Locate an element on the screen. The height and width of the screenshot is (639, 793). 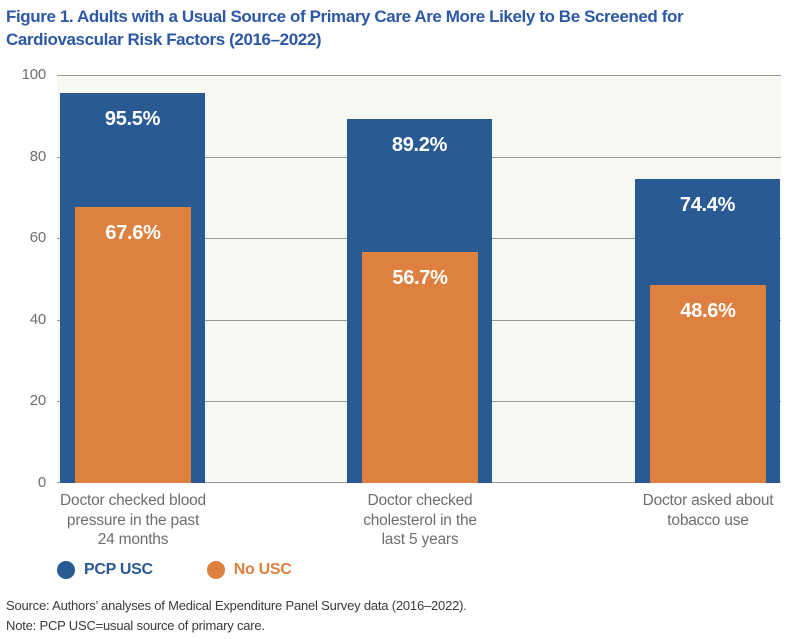
x-category-label-2: Doctor asked about tobacco use is located at coordinates (708, 510).